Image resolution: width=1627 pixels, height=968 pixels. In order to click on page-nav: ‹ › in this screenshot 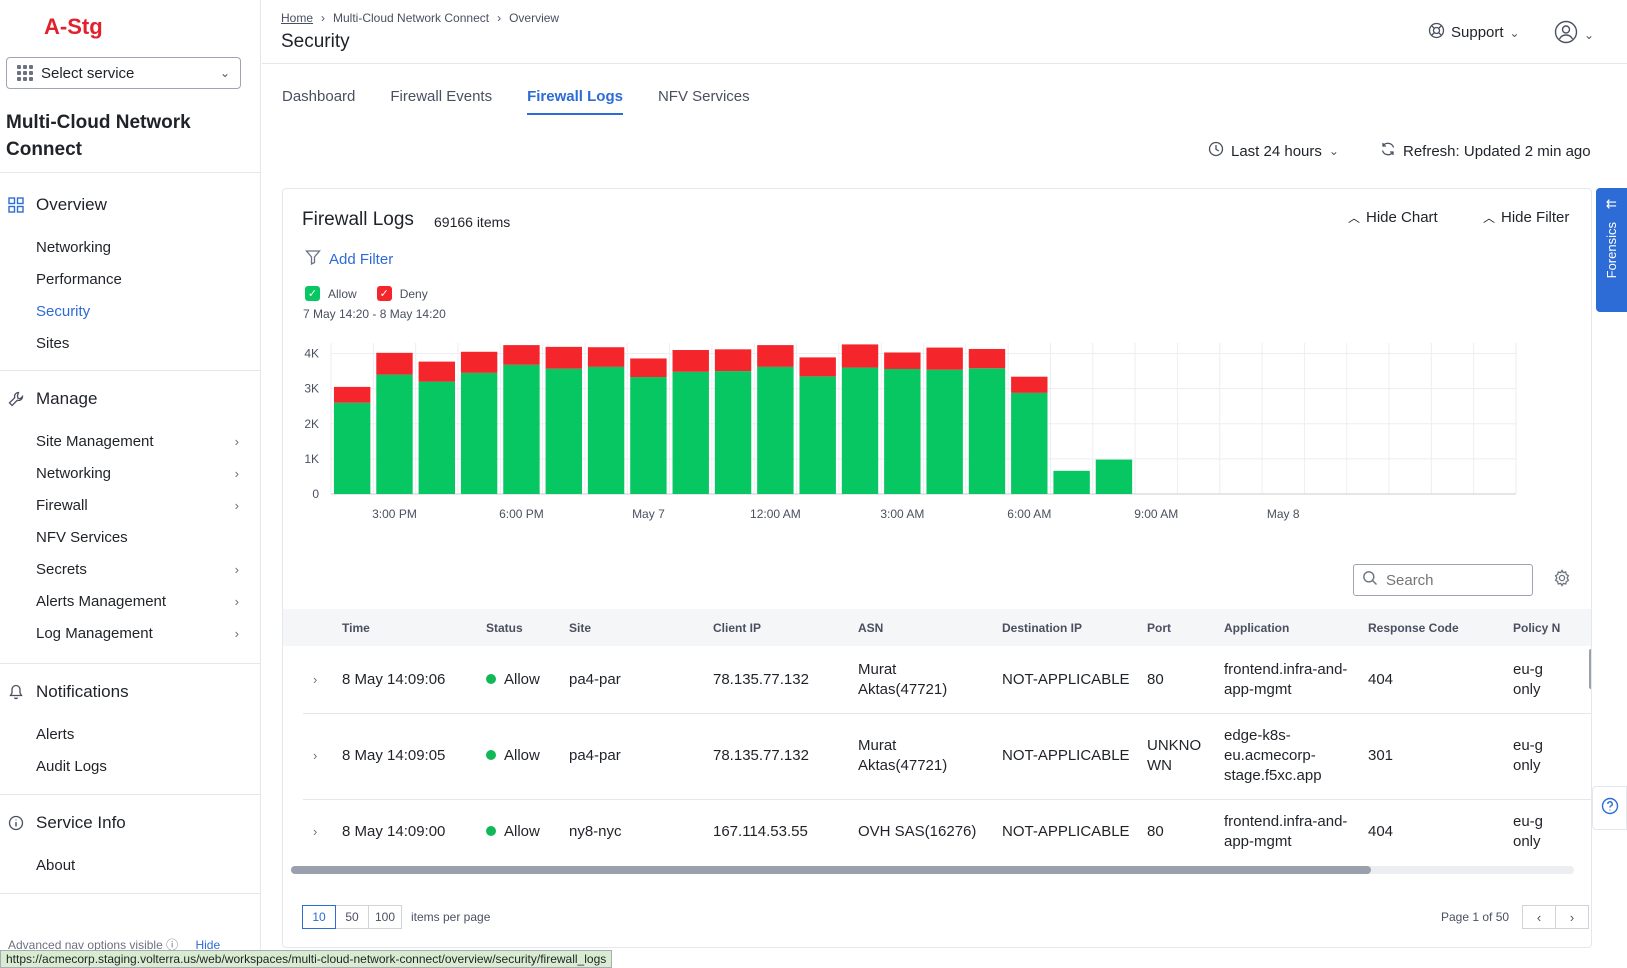, I will do `click(1555, 917)`.